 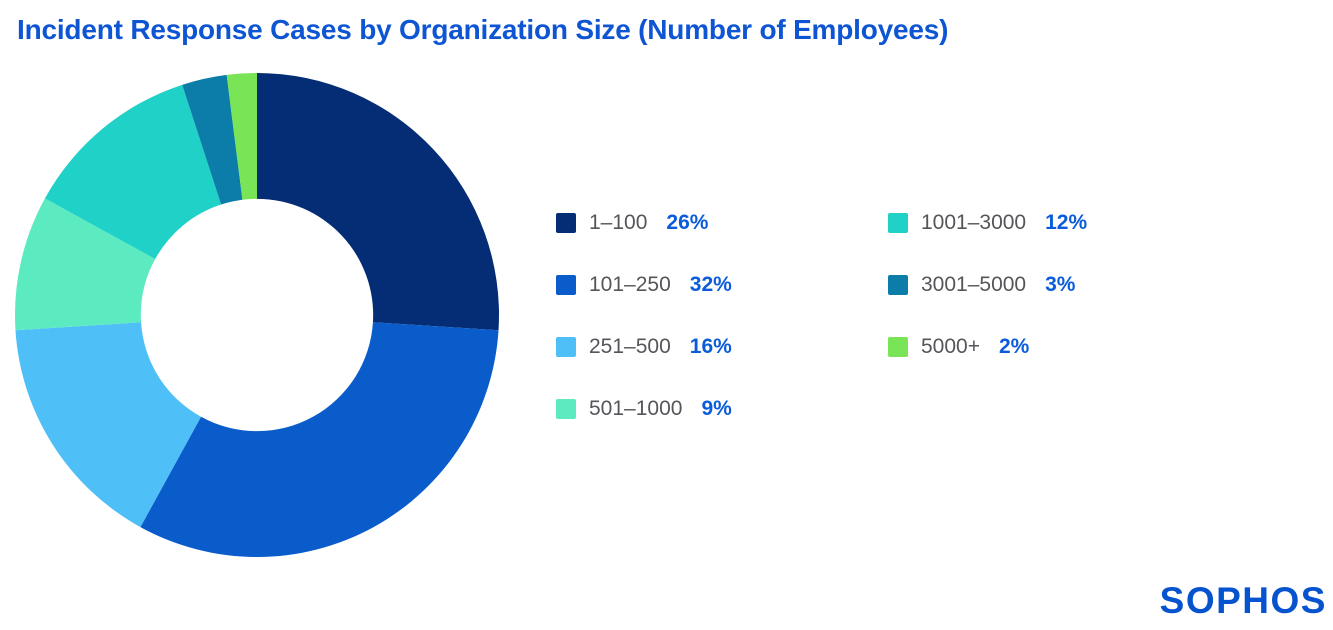 I want to click on legend-item: 5000+ 2%, so click(x=959, y=346).